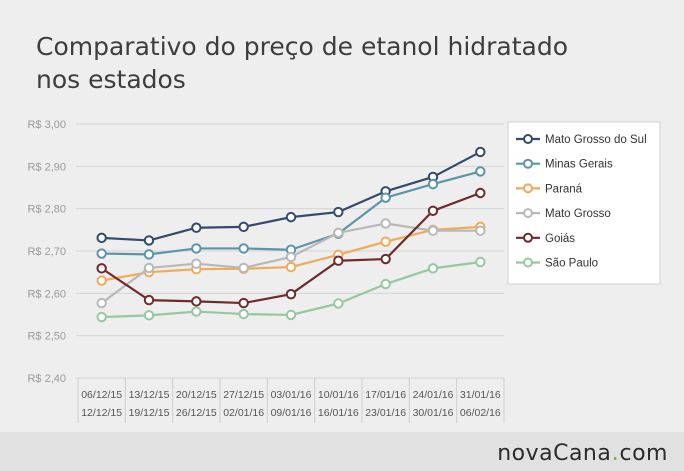 This screenshot has width=684, height=471. What do you see at coordinates (385, 395) in the screenshot?
I see `x-tick-label: 17/01/16` at bounding box center [385, 395].